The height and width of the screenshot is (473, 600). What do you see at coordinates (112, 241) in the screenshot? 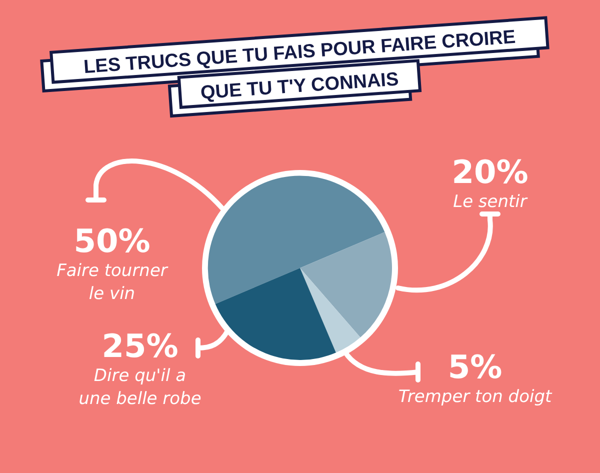
I see `data-label: 50%` at bounding box center [112, 241].